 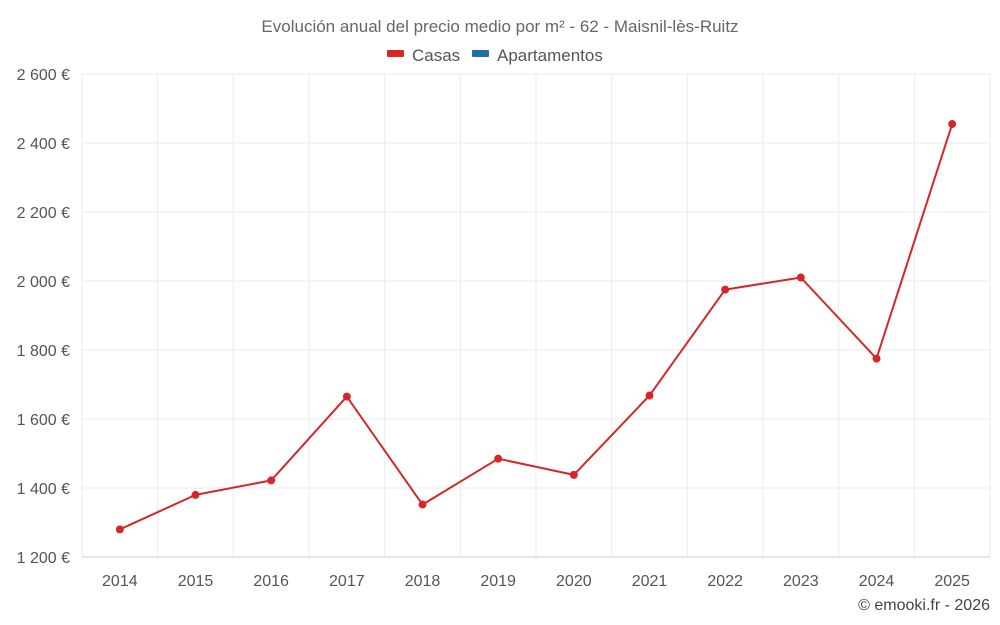 I want to click on data-point-2021, so click(x=649, y=395).